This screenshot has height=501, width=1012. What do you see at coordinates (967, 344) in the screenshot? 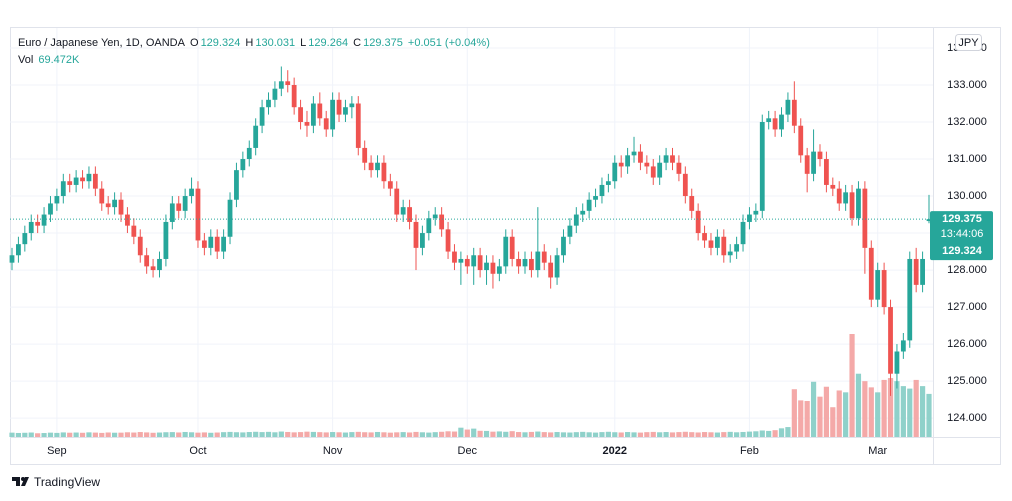
I see `y-tick-label: 126.000` at bounding box center [967, 344].